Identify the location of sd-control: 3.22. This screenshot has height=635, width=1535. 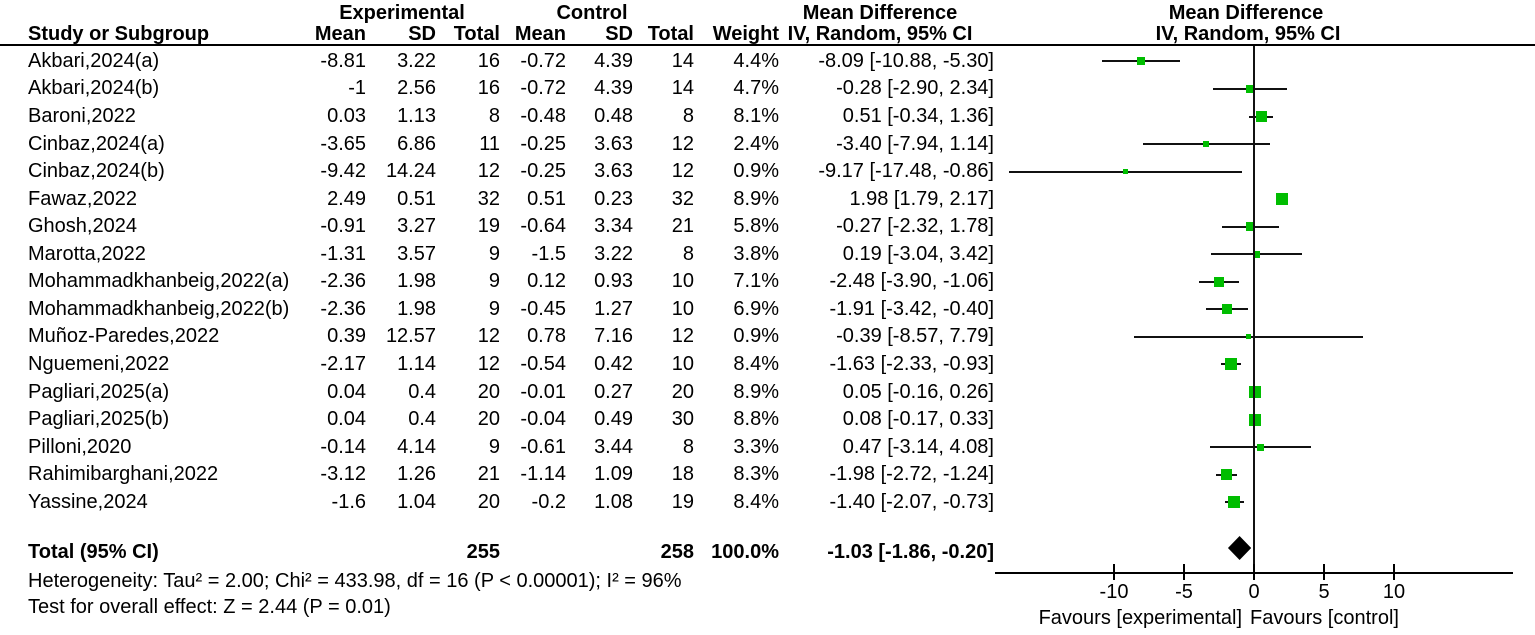
(613, 253).